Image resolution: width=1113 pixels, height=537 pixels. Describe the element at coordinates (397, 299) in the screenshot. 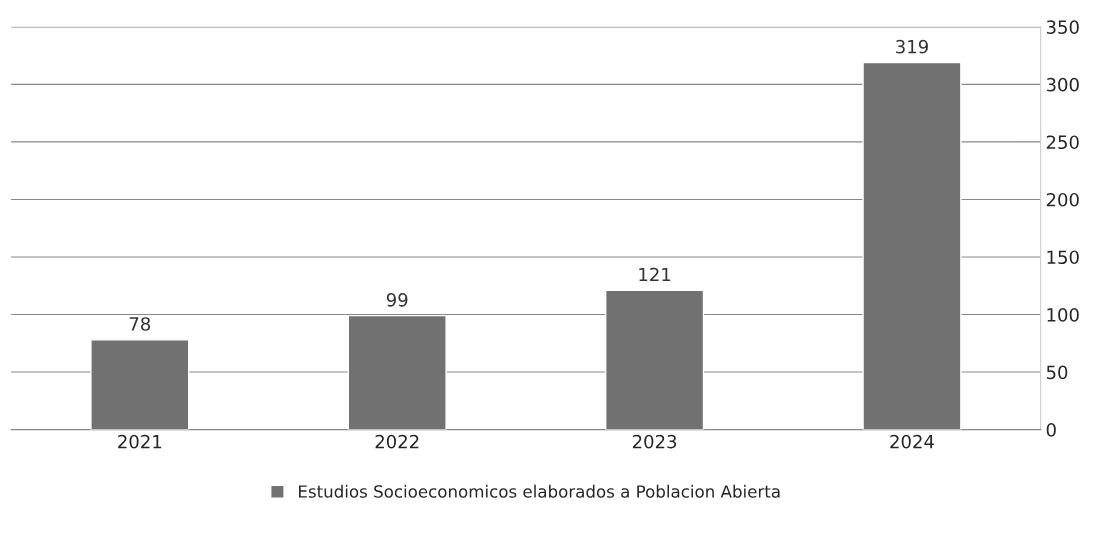

I see `data-label: 99` at that location.